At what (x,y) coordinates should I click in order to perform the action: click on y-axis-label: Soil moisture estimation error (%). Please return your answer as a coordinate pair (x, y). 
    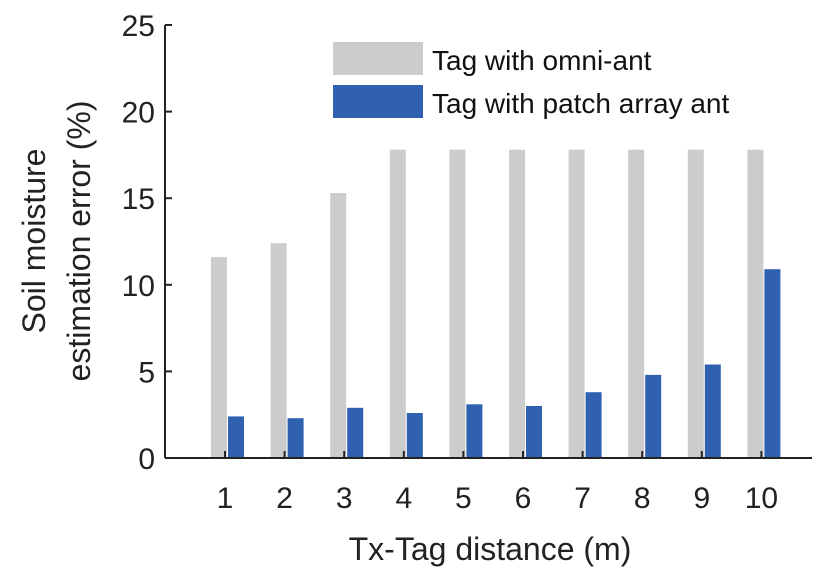
    Looking at the image, I should click on (56, 241).